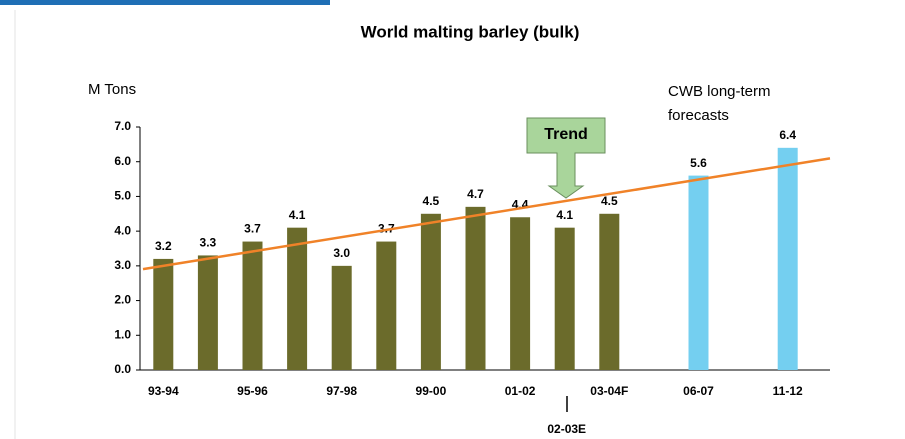 The image size is (905, 439). What do you see at coordinates (252, 391) in the screenshot?
I see `x-tick-label: 95-96` at bounding box center [252, 391].